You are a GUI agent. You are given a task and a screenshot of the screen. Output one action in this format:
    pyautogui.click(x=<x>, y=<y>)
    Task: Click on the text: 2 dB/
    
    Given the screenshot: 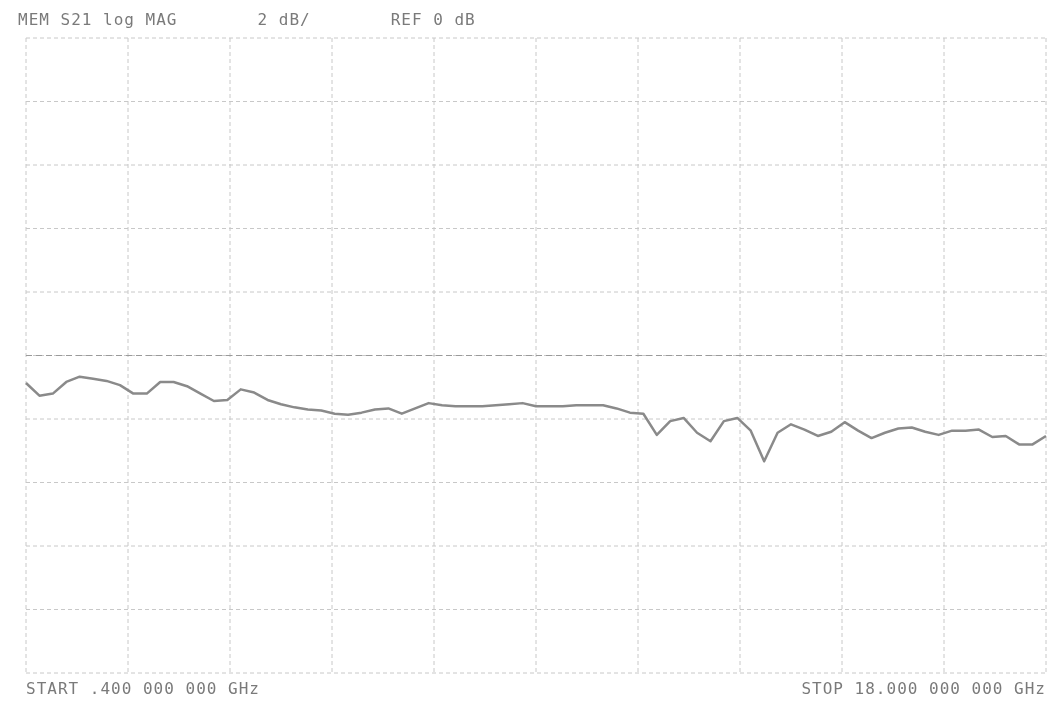 What is the action you would take?
    pyautogui.click(x=284, y=19)
    